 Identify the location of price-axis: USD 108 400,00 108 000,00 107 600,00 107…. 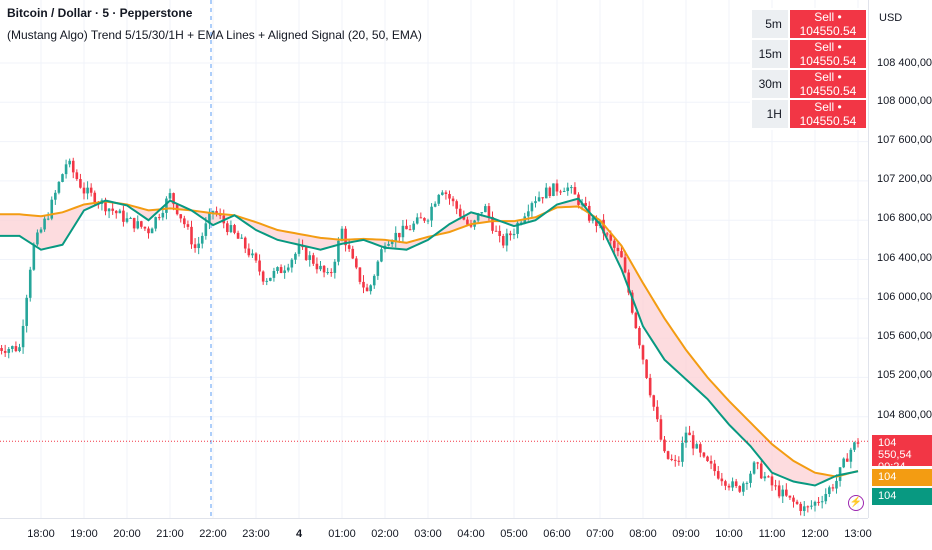
(900, 259).